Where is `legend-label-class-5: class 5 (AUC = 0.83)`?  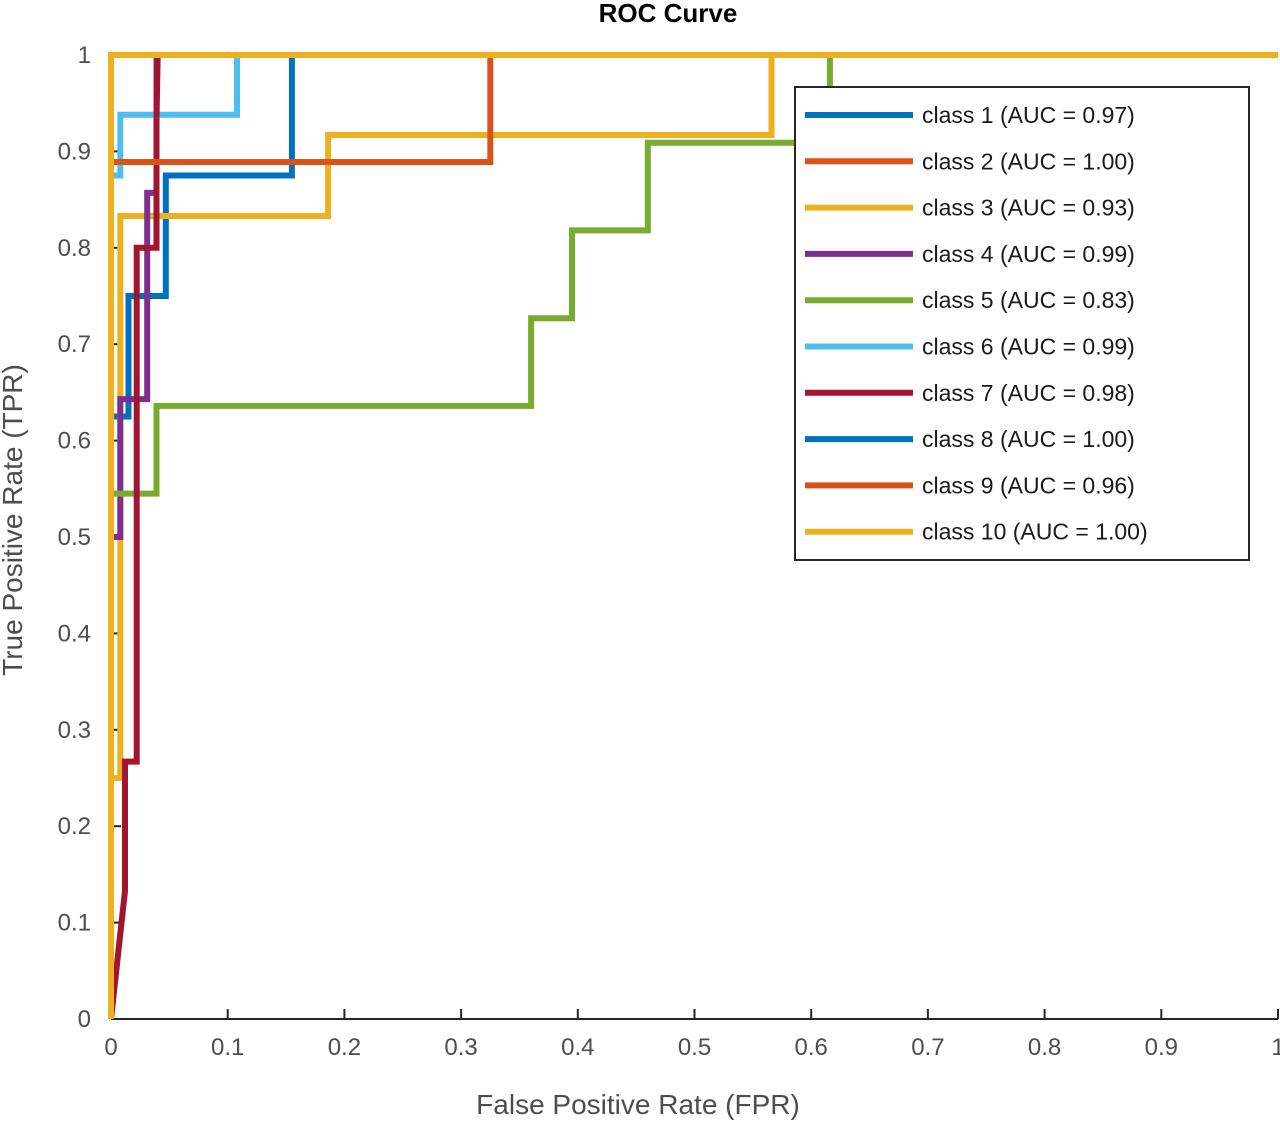 legend-label-class-5: class 5 (AUC = 0.83) is located at coordinates (1028, 300).